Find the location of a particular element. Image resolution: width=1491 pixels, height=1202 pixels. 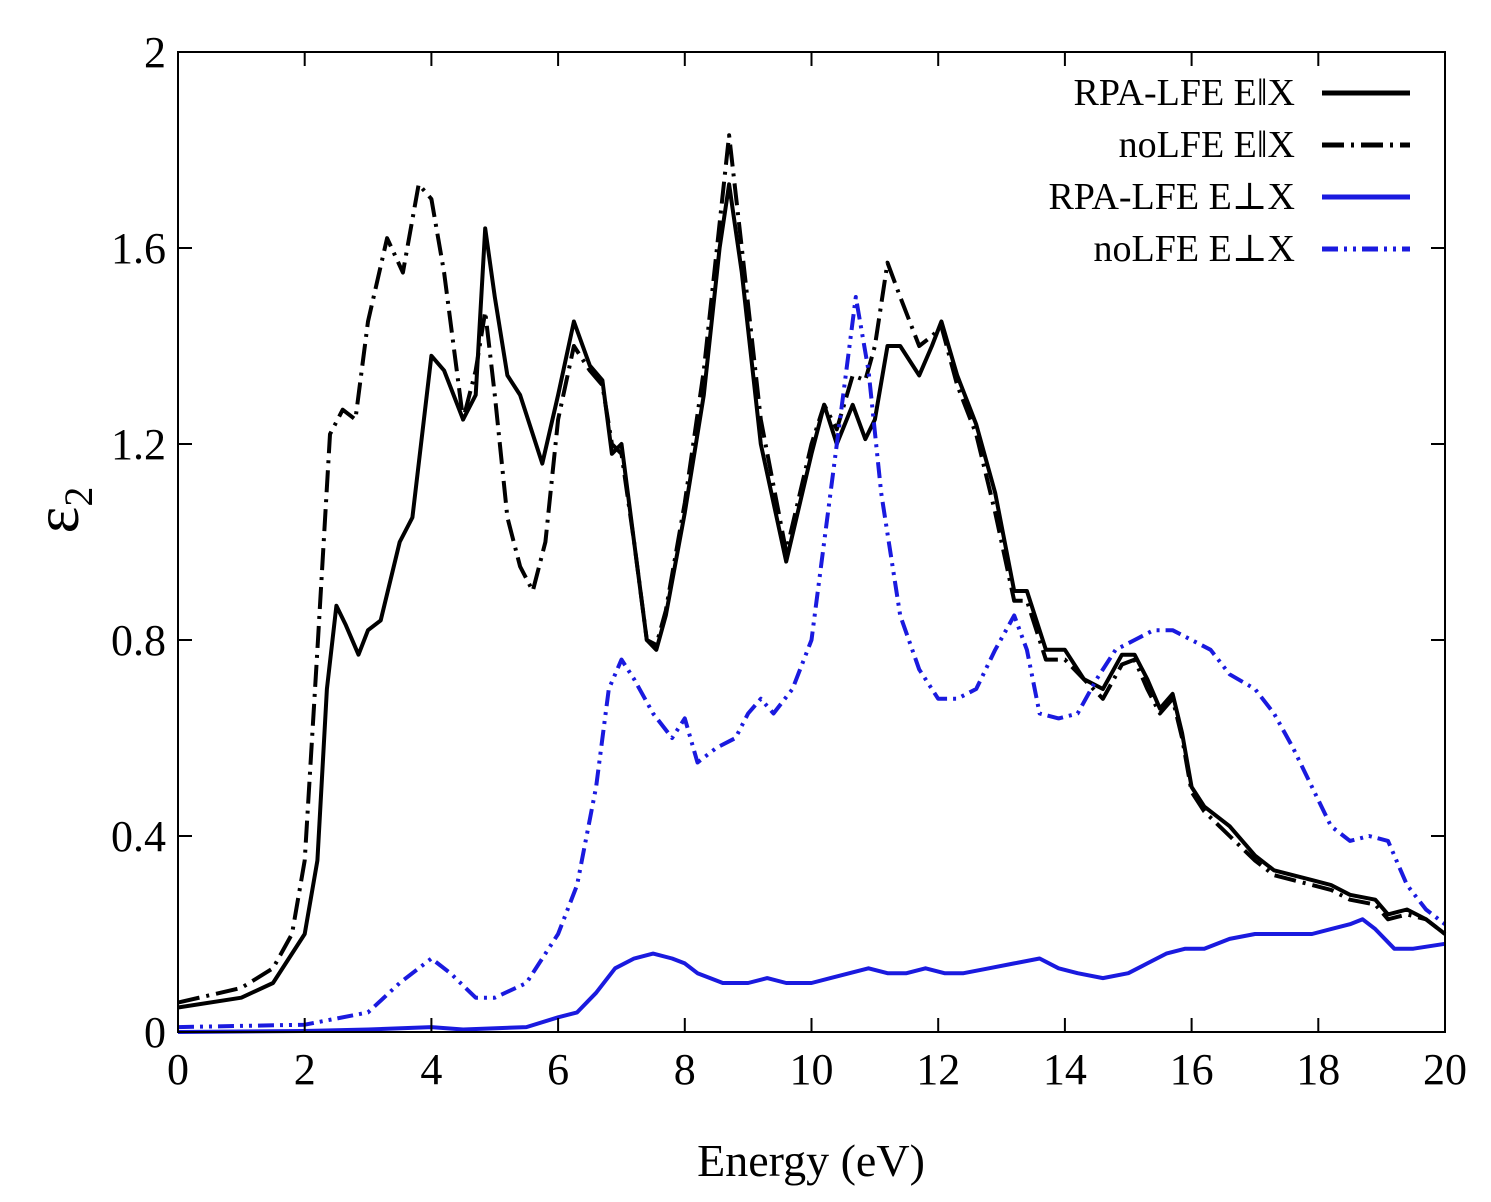

legend-label-rpa-lfe-eparx: RPA-LFE E‖X is located at coordinates (1184, 93).